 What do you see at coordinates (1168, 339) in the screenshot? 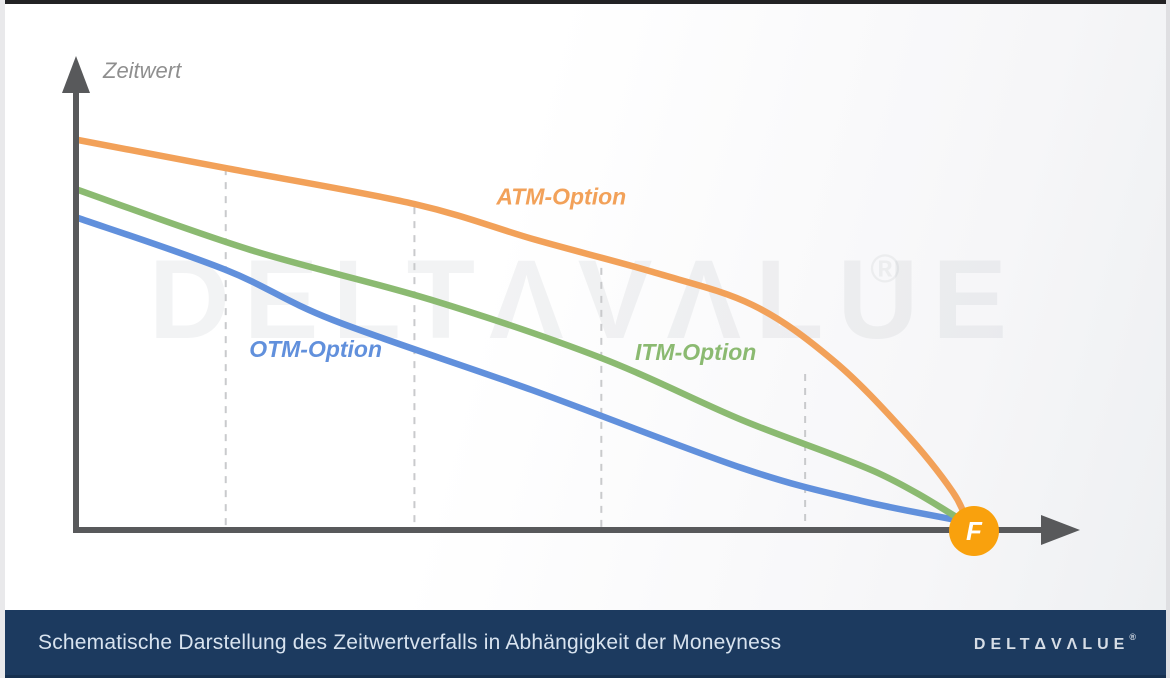
I see `right-border` at bounding box center [1168, 339].